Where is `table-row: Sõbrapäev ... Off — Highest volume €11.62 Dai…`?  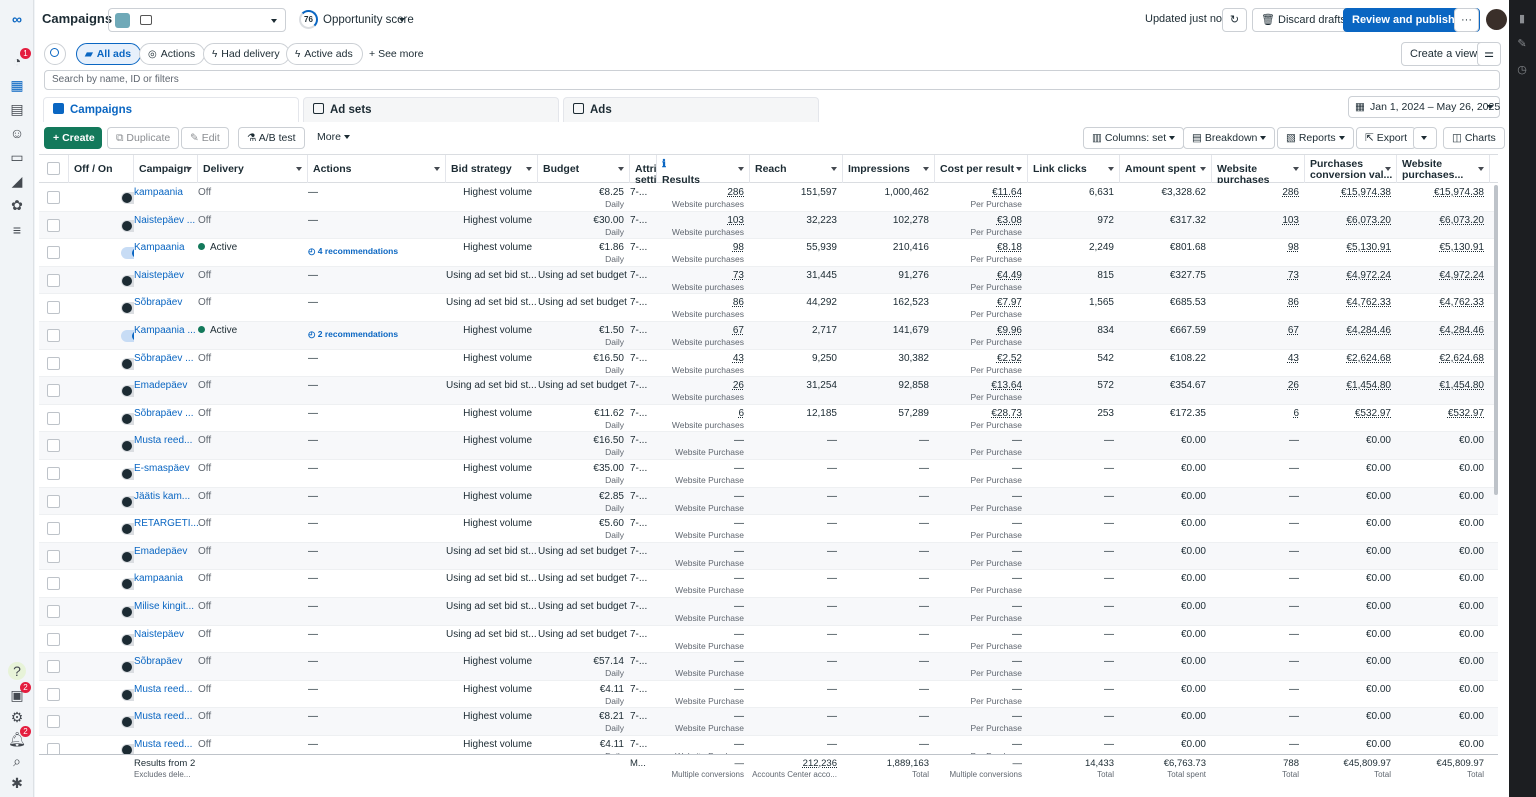
table-row: Sõbrapäev ... Off — Highest volume €11.62 Dai… is located at coordinates (768, 419).